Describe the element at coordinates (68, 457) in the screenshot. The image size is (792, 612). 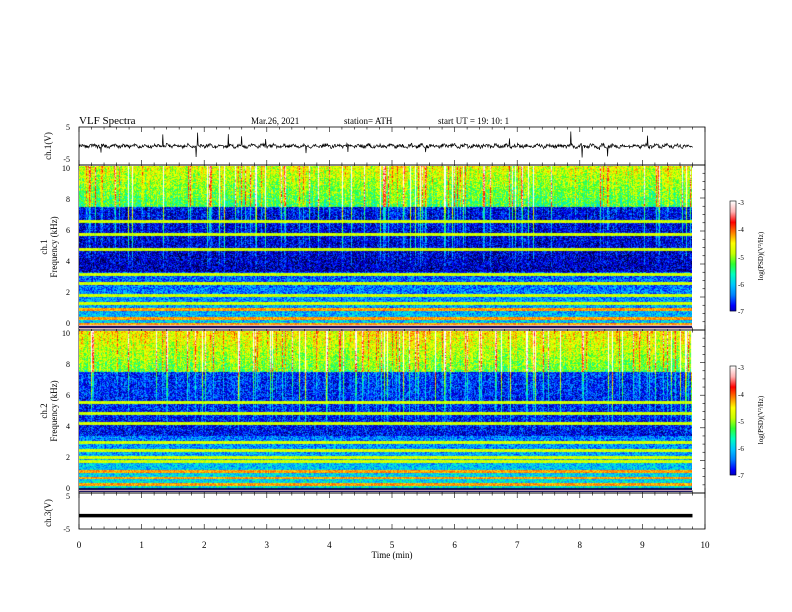
I see `ch2-ytick-2: 2` at that location.